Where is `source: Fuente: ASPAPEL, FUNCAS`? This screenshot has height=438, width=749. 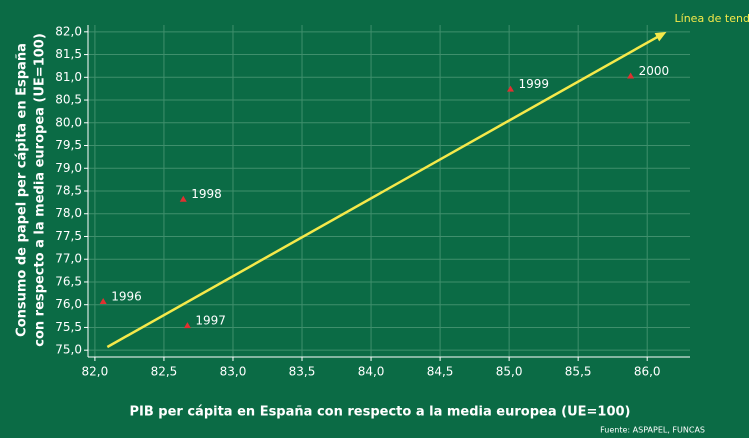
source: Fuente: ASPAPEL, FUNCAS is located at coordinates (652, 430).